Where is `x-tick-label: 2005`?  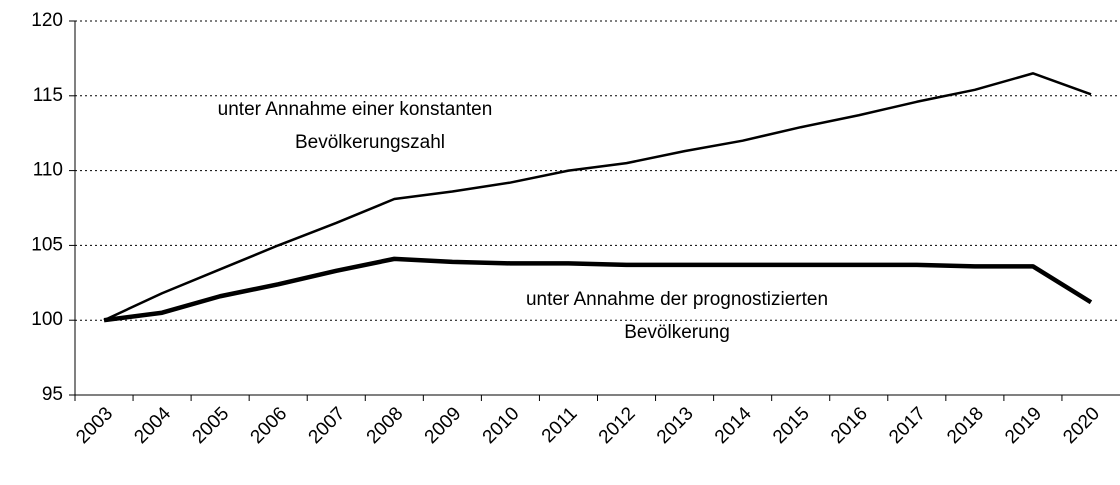
x-tick-label: 2005 is located at coordinates (210, 425).